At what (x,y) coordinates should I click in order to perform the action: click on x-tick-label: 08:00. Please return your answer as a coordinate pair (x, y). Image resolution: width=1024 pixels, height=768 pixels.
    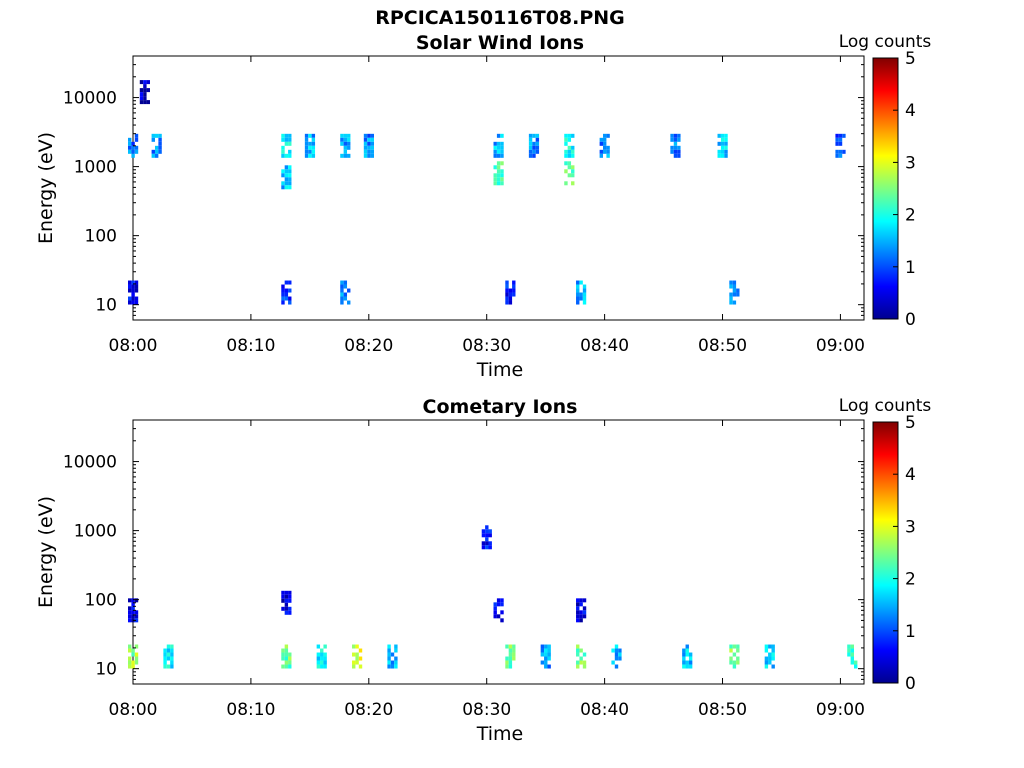
    Looking at the image, I should click on (133, 710).